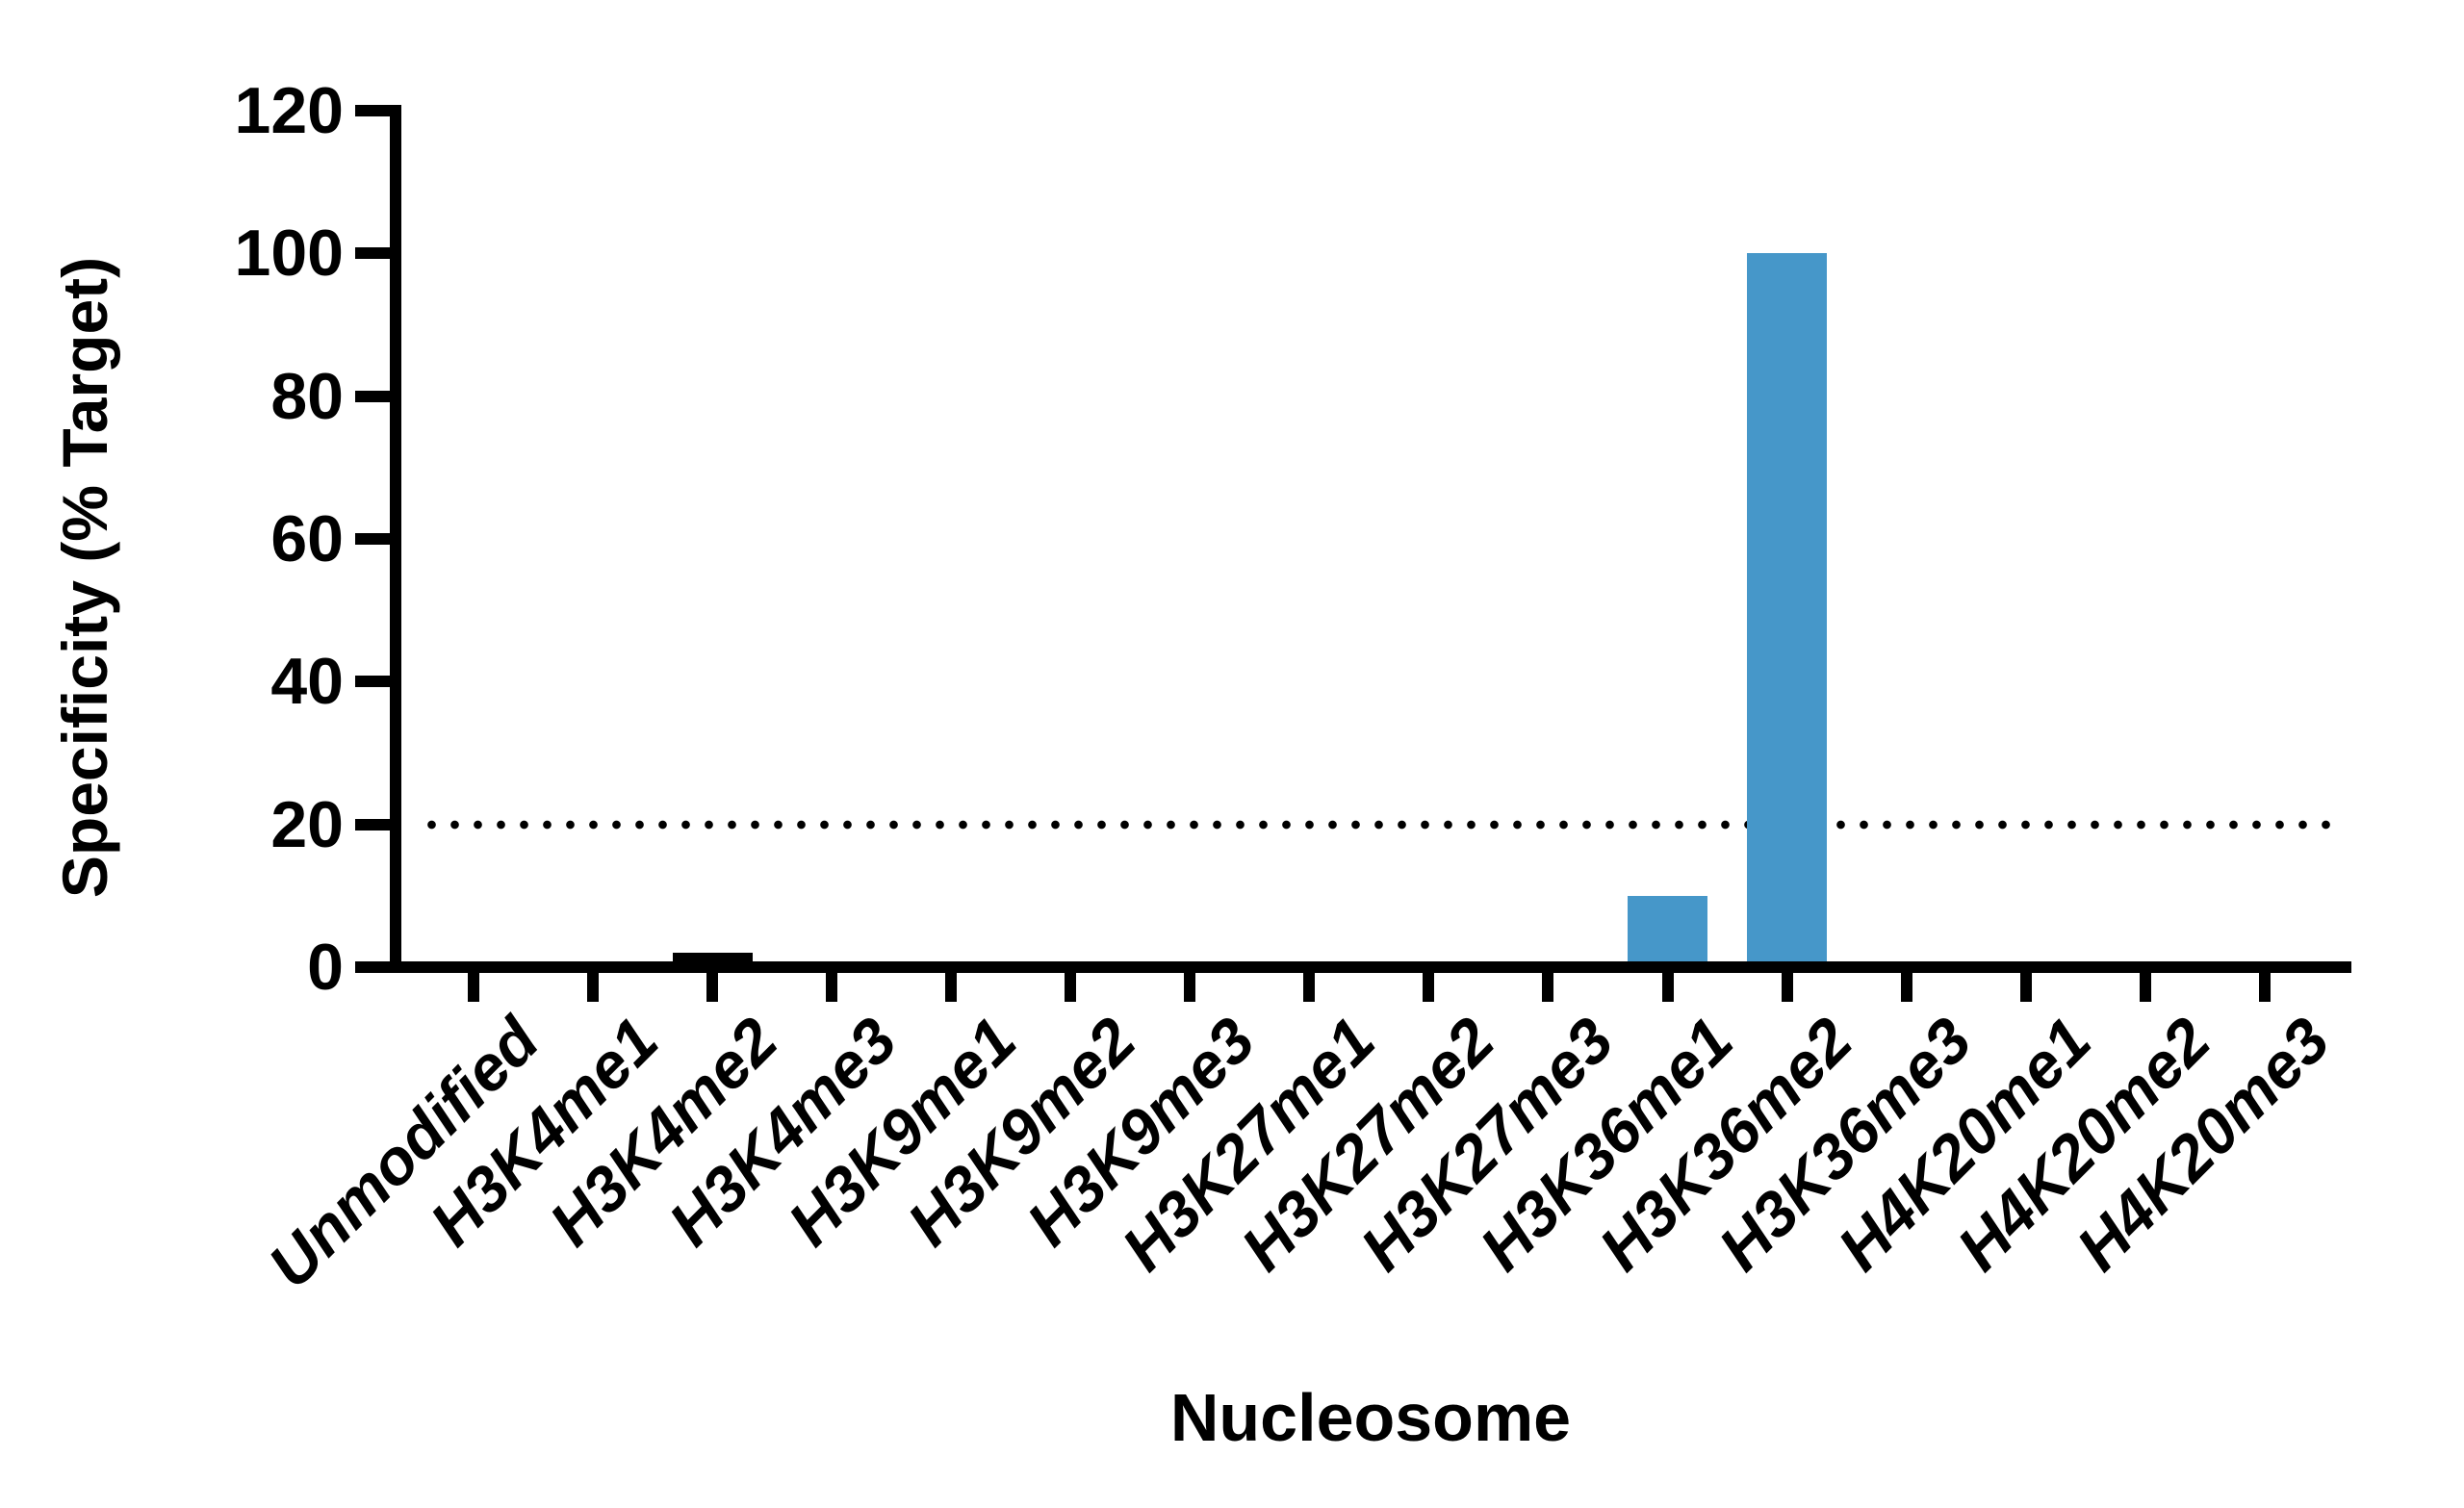 The width and height of the screenshot is (2464, 1508). Describe the element at coordinates (1787, 610) in the screenshot. I see `bar-H3K36me2` at that location.